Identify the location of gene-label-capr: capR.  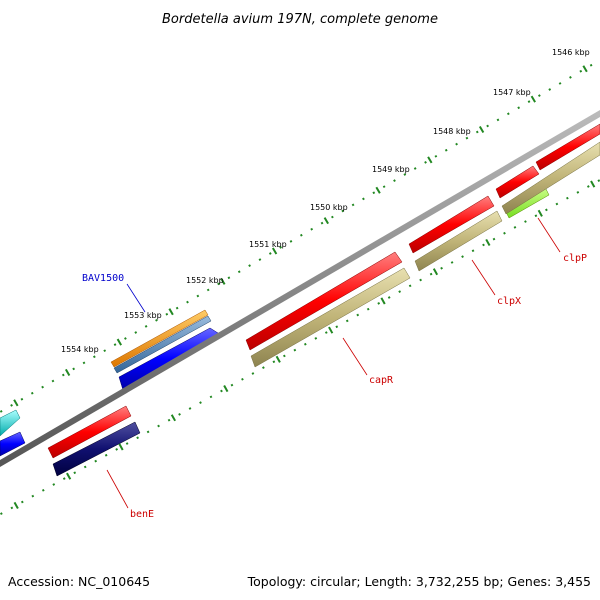
(381, 380).